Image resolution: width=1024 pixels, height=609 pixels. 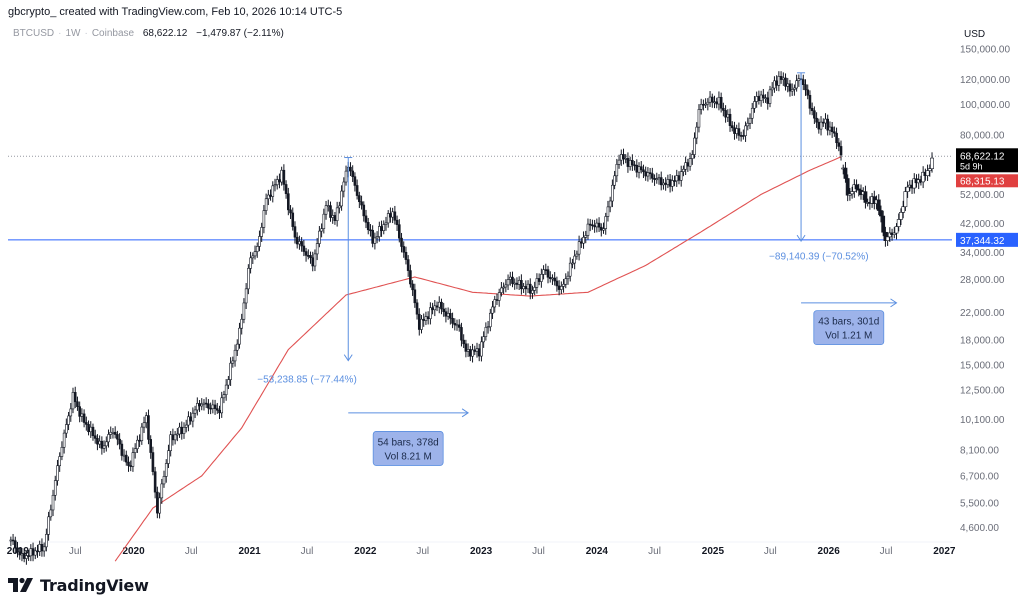 I want to click on date-range-arrowhead, so click(x=894, y=303).